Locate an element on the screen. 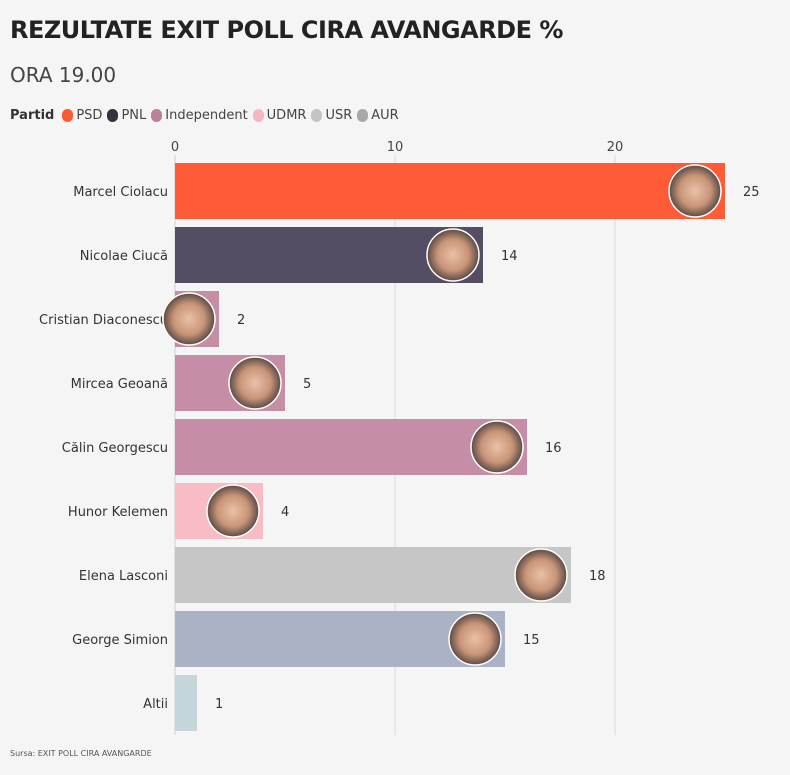 This screenshot has width=790, height=775. category-label: Mircea Geoană is located at coordinates (119, 384).